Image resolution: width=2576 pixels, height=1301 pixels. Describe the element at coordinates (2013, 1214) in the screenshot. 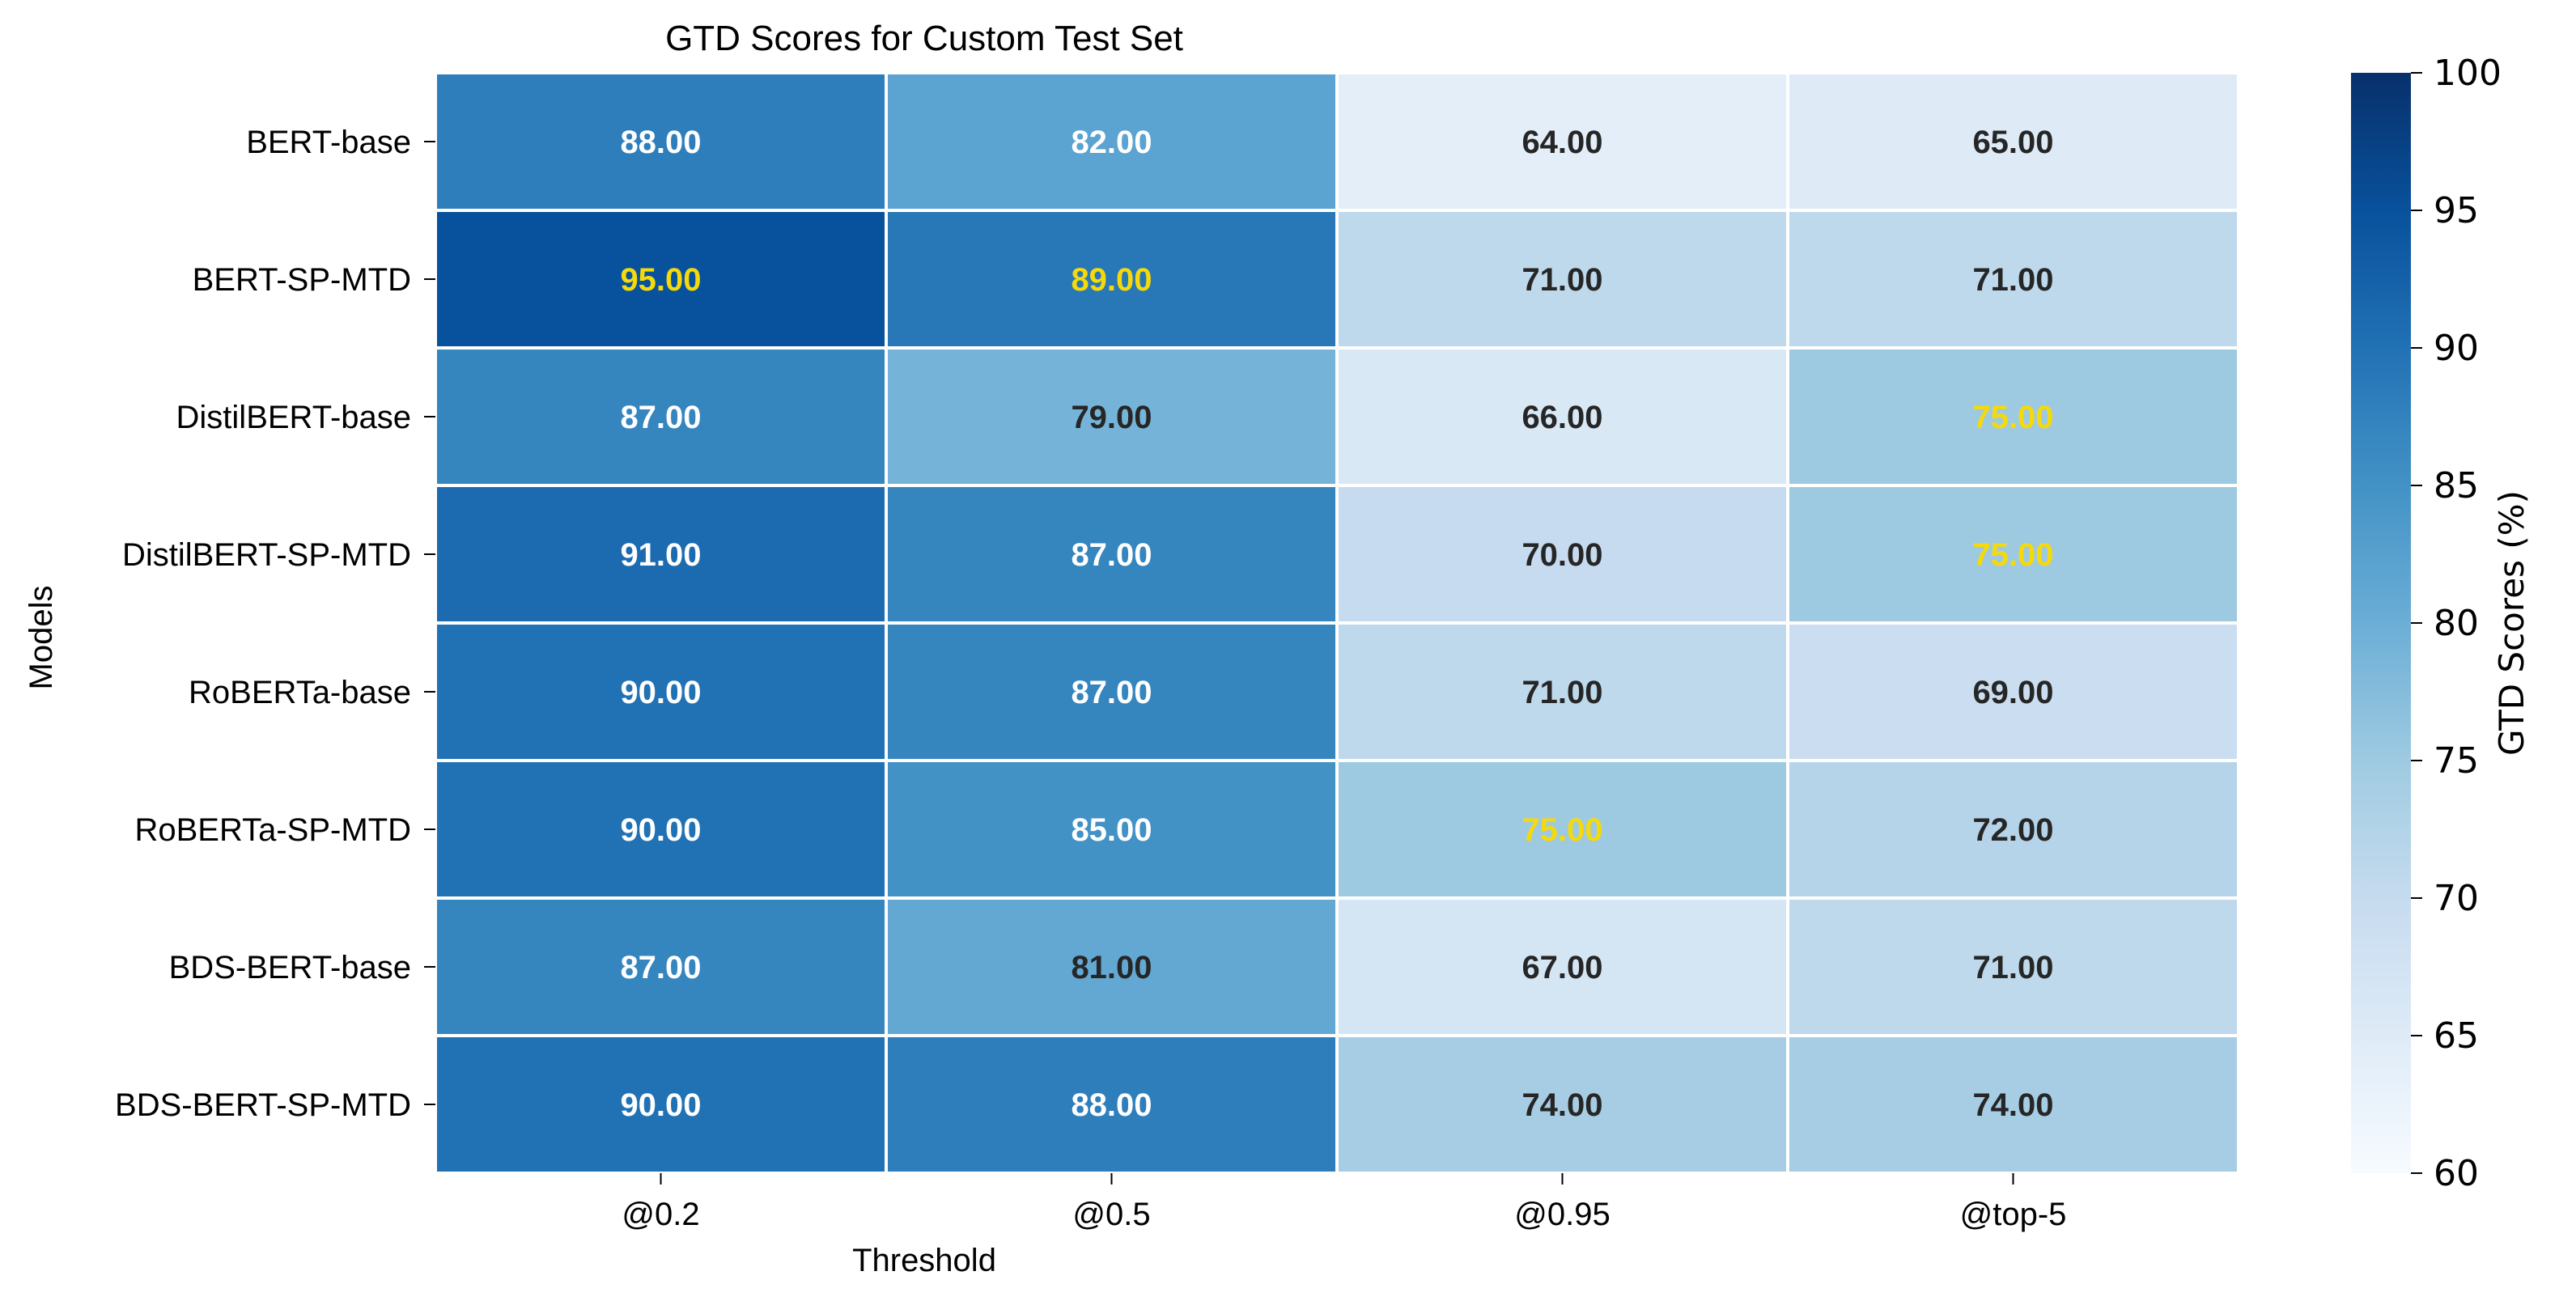

I see `x-tick-label: @top-5` at that location.